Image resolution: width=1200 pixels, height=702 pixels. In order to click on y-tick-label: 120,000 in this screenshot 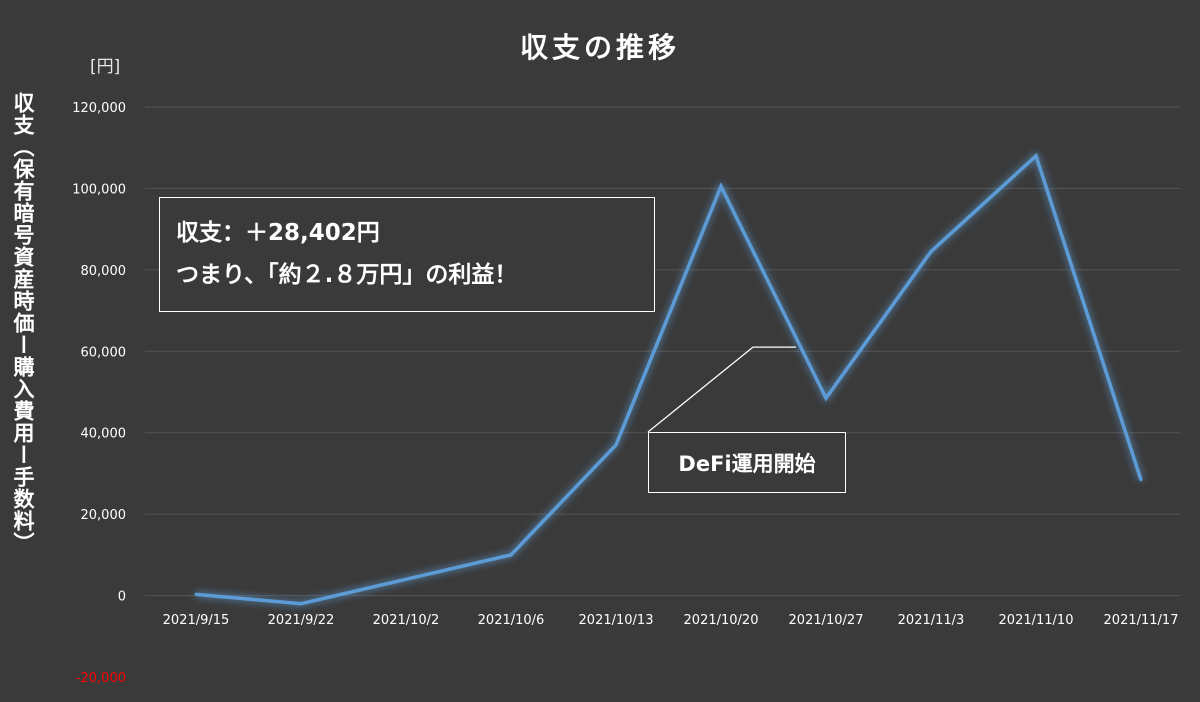, I will do `click(99, 108)`.